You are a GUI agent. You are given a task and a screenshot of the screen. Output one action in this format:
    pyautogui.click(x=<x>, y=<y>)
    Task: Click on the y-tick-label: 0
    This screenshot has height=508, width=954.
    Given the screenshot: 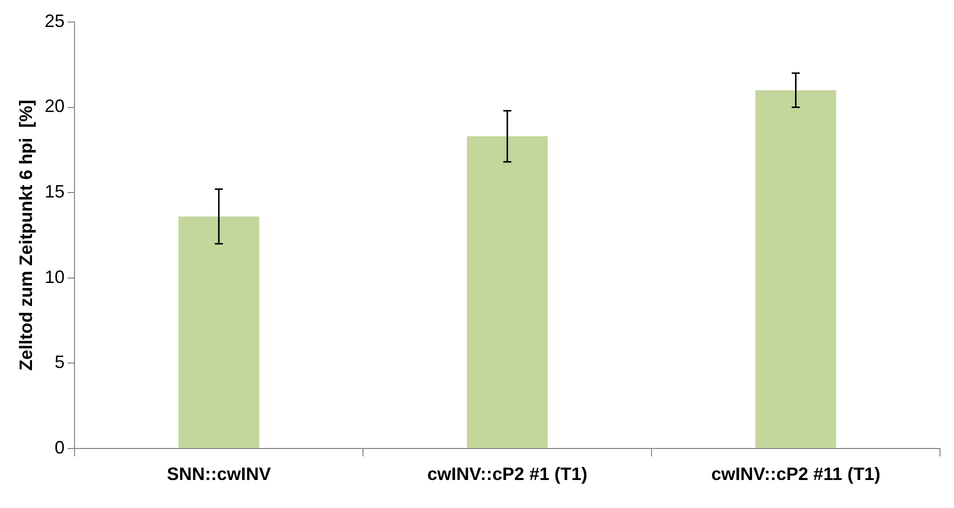 What is the action you would take?
    pyautogui.click(x=59, y=447)
    